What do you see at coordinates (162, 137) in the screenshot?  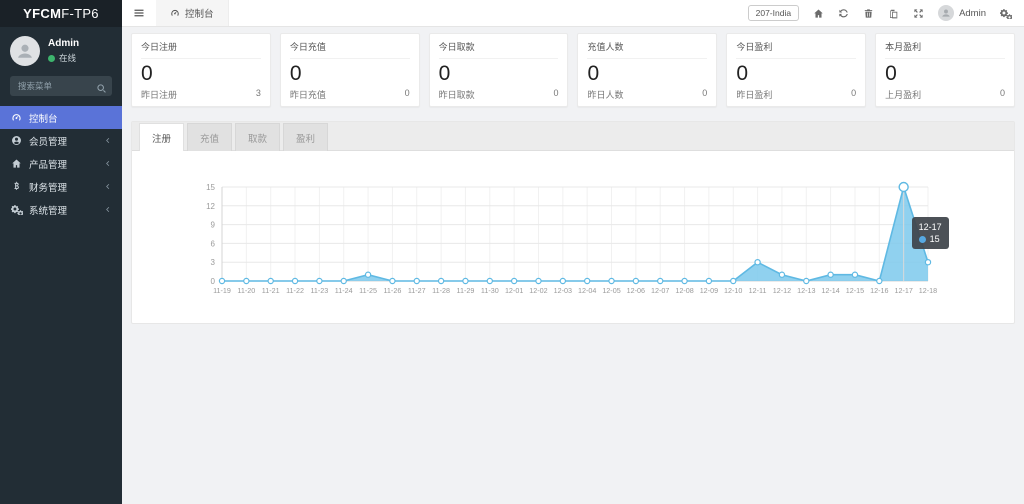 I see `tab-register: 注册` at bounding box center [162, 137].